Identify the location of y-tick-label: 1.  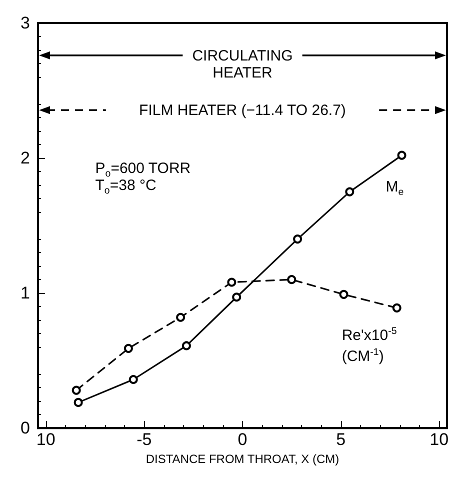
(25, 293).